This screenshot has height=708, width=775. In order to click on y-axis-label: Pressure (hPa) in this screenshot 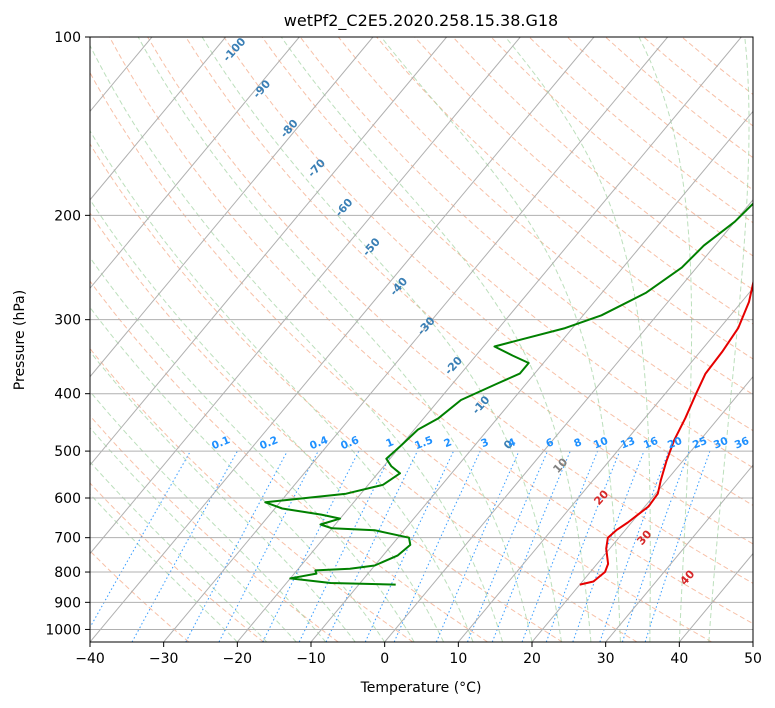, I will do `click(20, 340)`.